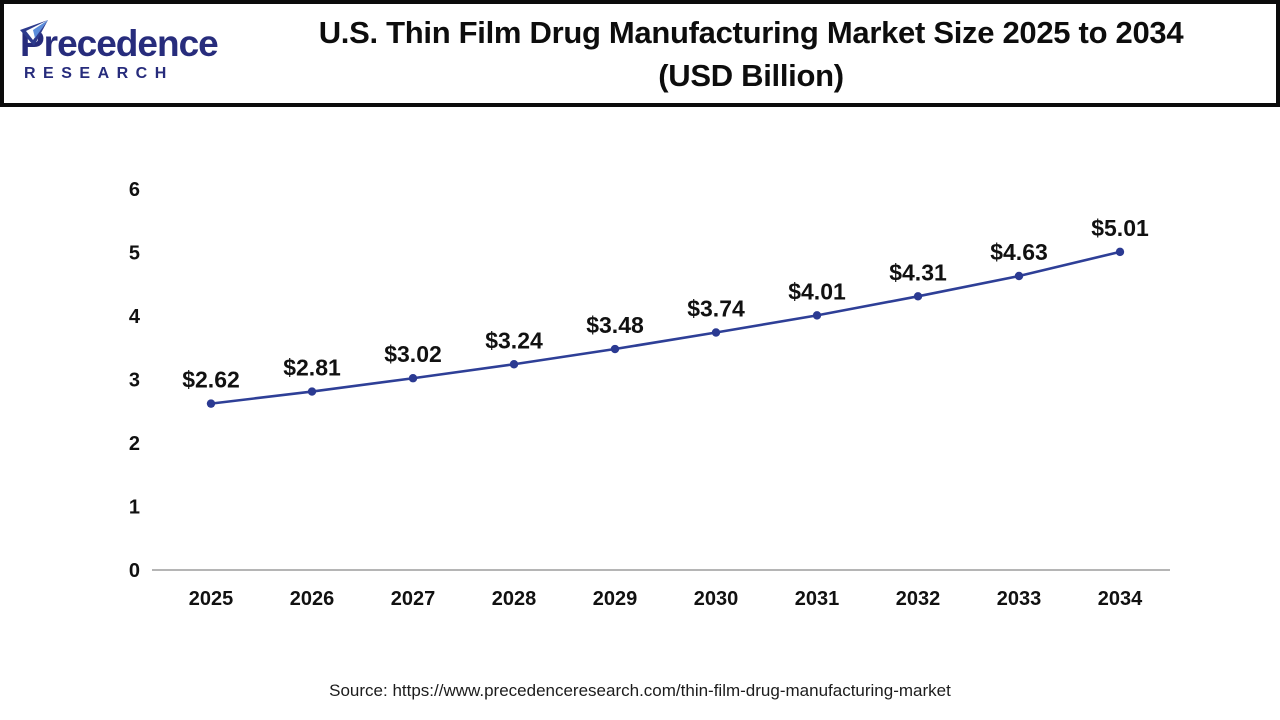  Describe the element at coordinates (918, 599) in the screenshot. I see `x-axis-year-label: 2032` at that location.